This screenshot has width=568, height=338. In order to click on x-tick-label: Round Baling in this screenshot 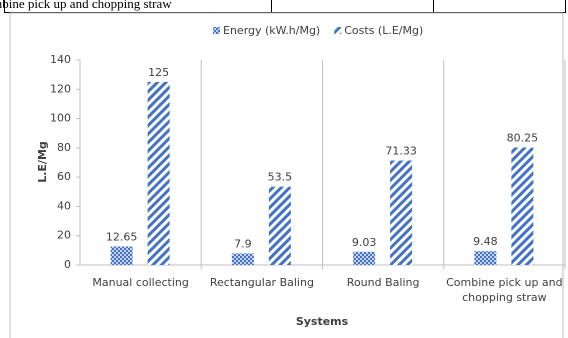, I will do `click(383, 282)`.